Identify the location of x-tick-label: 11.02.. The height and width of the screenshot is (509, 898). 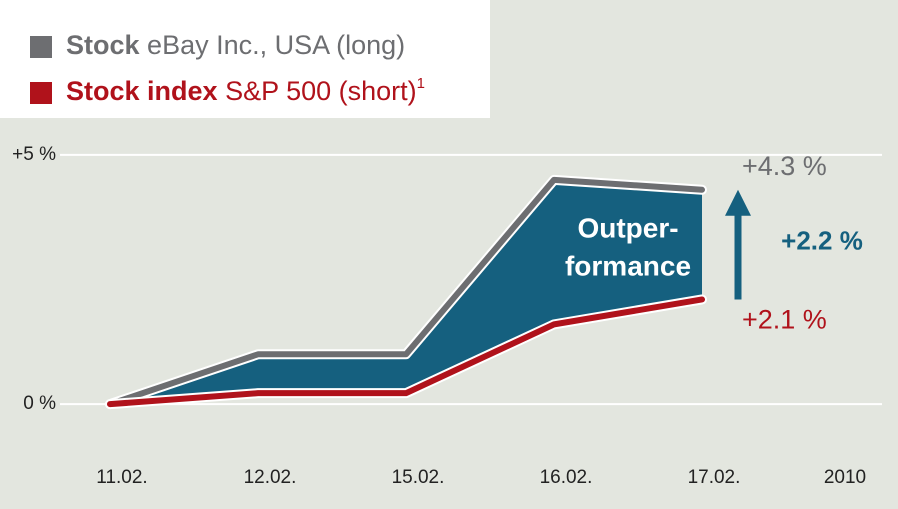
(121, 477).